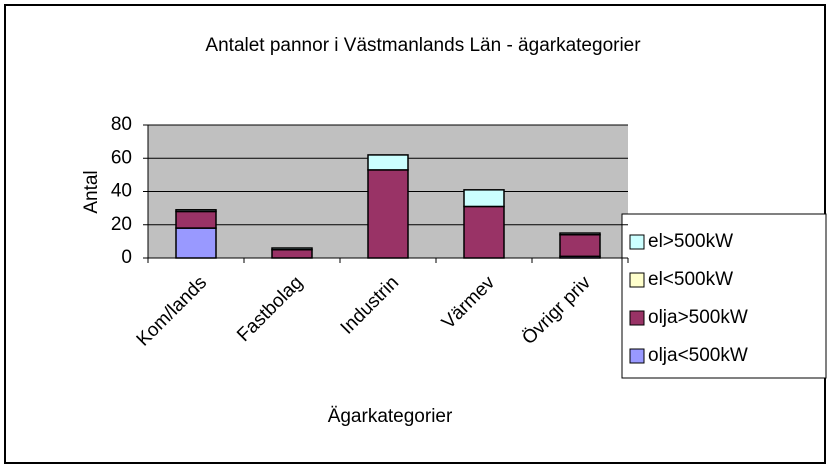  Describe the element at coordinates (121, 157) in the screenshot. I see `y-tick-label: 60` at that location.